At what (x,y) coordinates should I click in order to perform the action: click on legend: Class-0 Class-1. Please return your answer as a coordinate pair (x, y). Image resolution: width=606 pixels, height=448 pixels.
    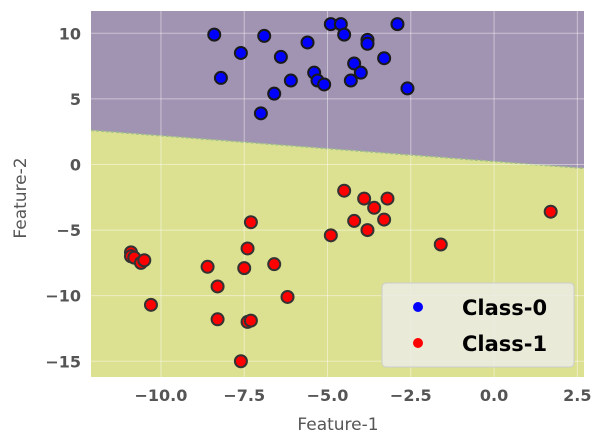
    Looking at the image, I should click on (478, 325).